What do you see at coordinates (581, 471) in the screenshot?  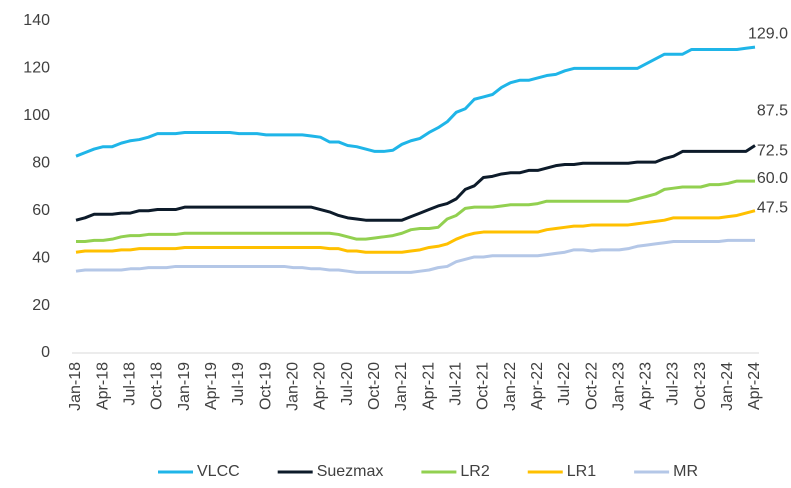 I see `legend-label: LR1` at bounding box center [581, 471].